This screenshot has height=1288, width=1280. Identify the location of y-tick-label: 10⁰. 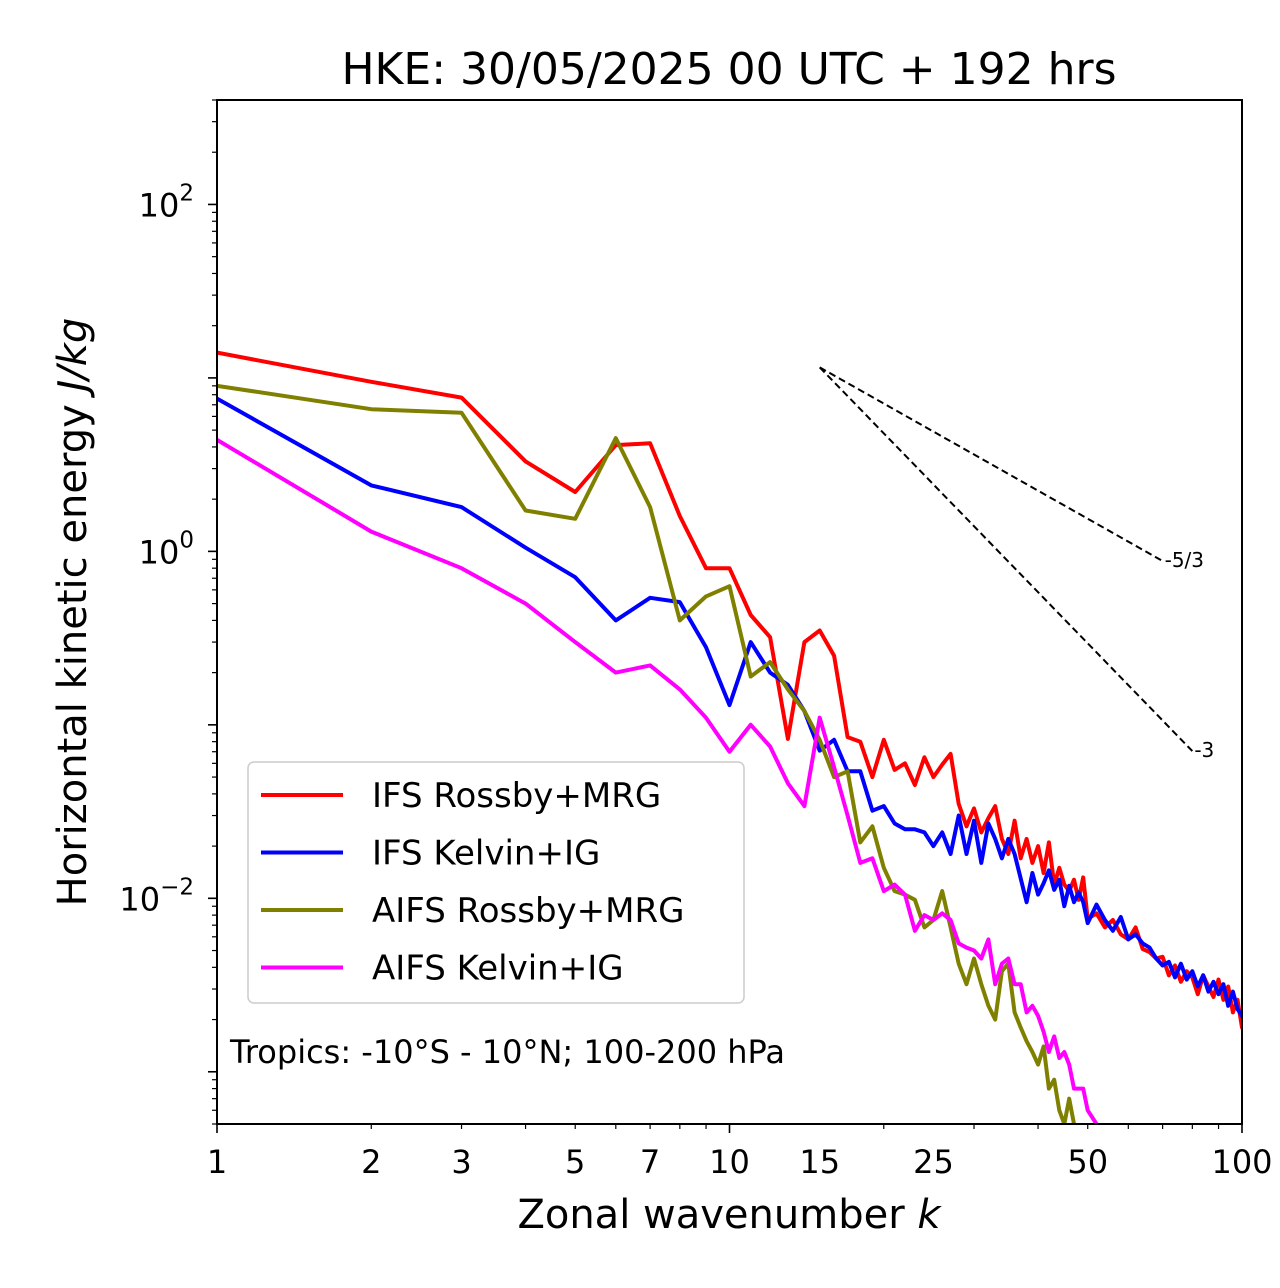
(166, 549).